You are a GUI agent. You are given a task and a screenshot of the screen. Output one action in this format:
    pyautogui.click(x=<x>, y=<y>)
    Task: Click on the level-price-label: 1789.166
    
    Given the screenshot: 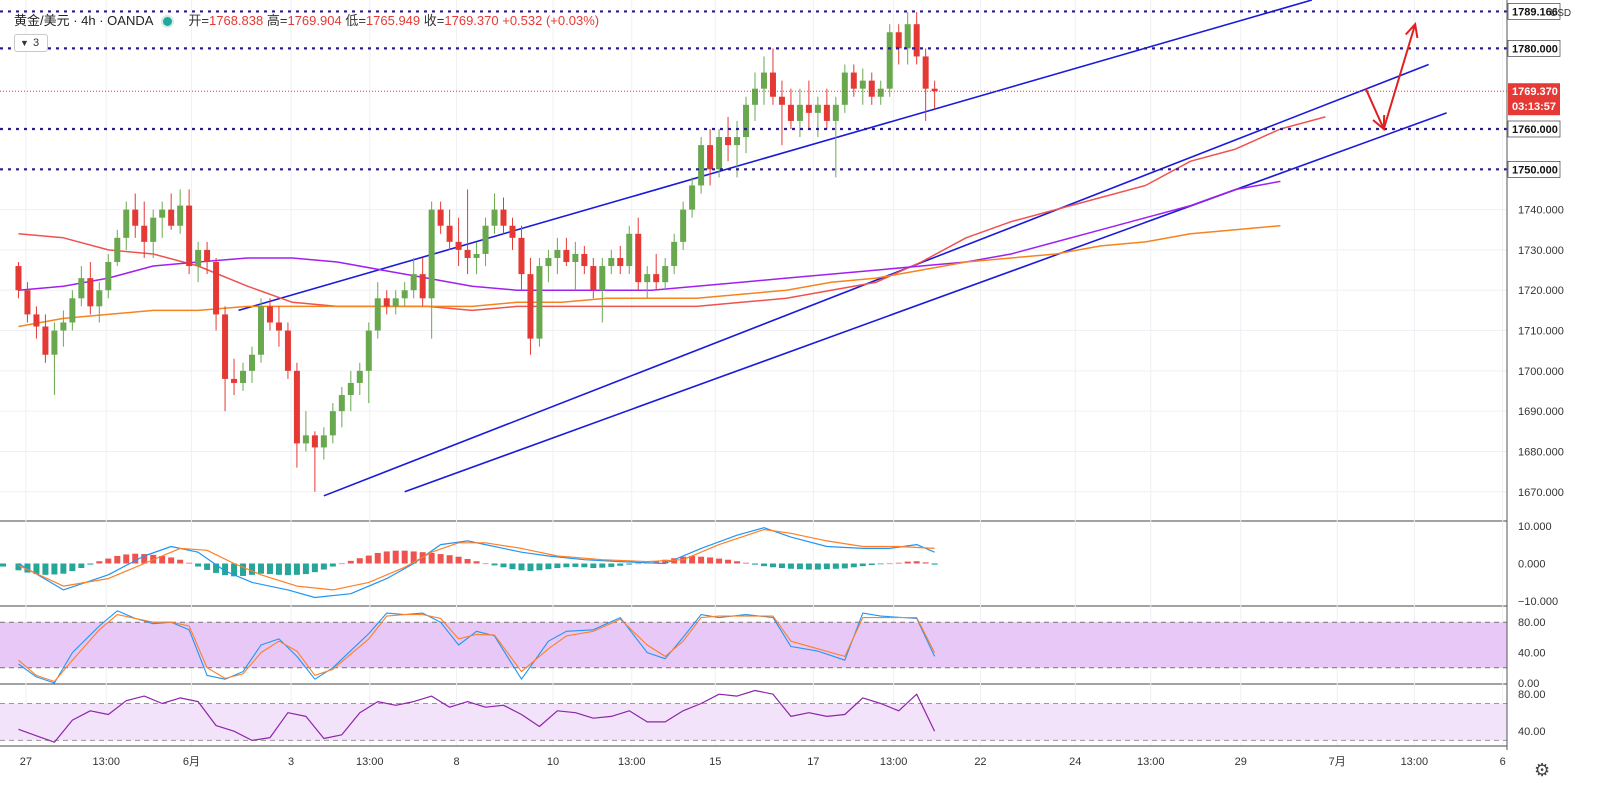 What is the action you would take?
    pyautogui.click(x=1535, y=12)
    